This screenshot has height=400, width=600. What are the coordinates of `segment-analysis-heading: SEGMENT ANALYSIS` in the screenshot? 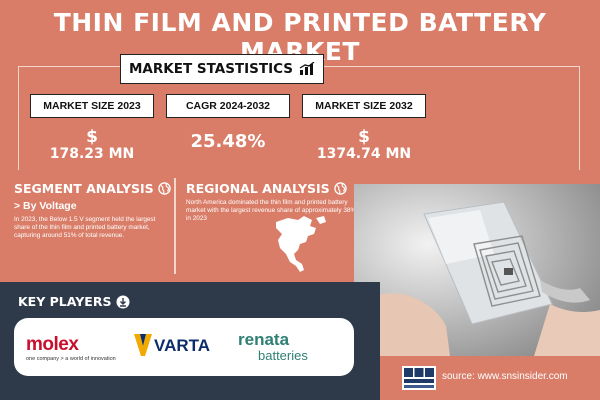 It's located at (92, 188).